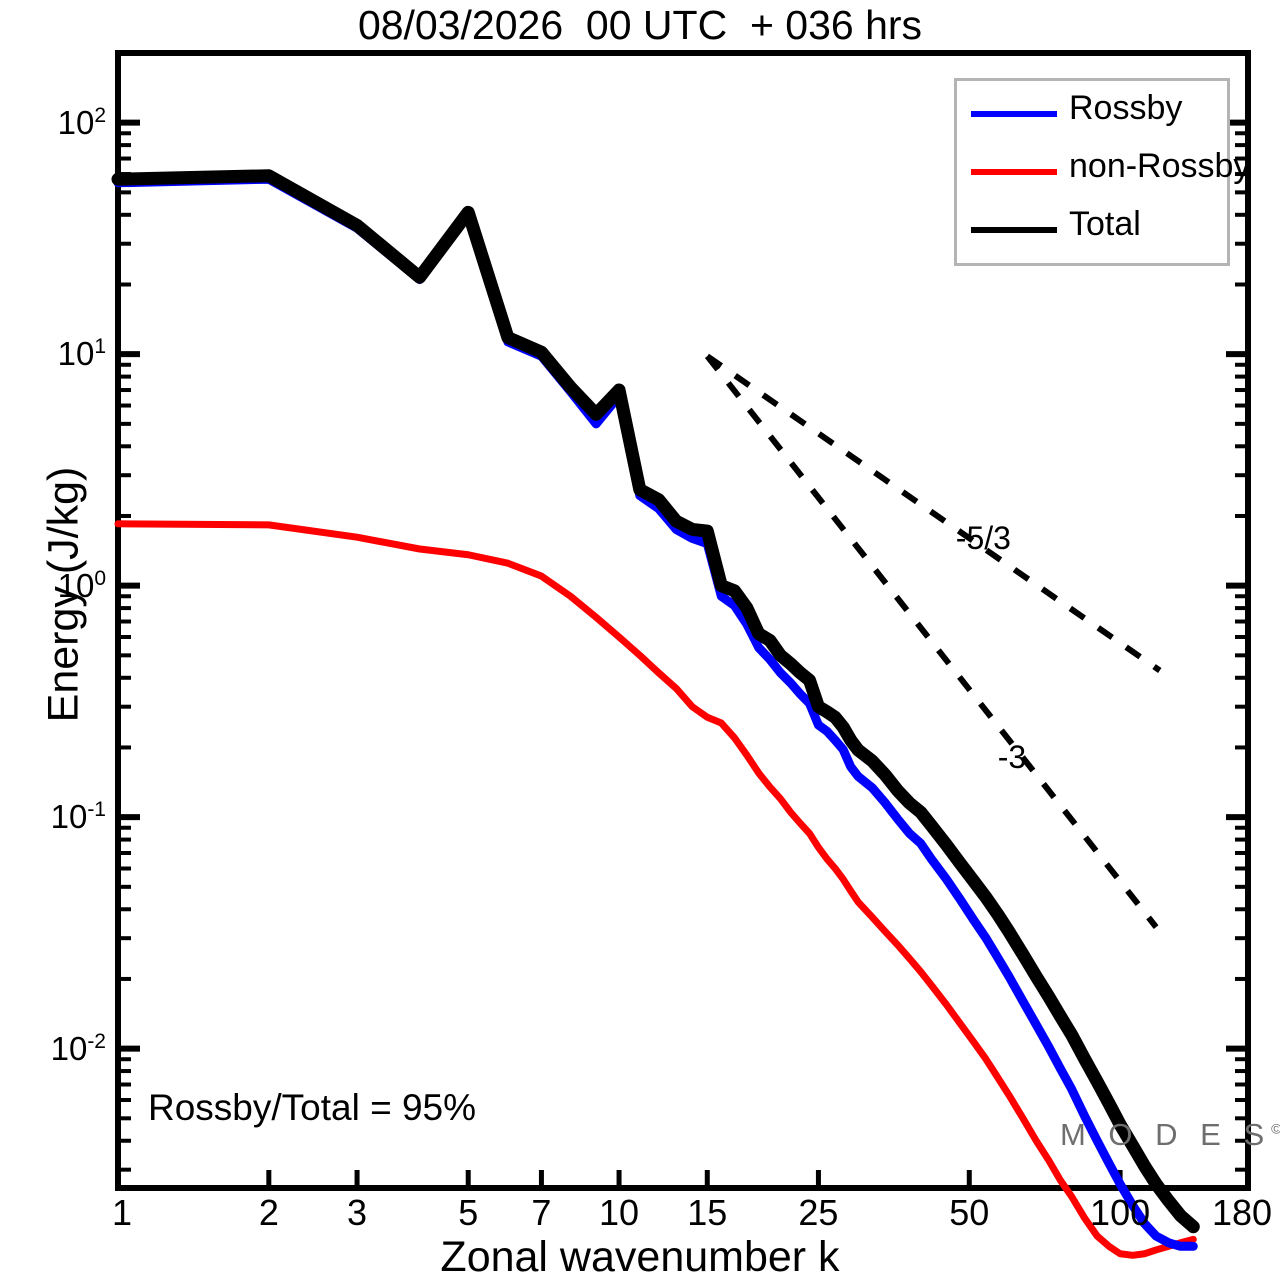  I want to click on x-tick-label: 50, so click(969, 1212).